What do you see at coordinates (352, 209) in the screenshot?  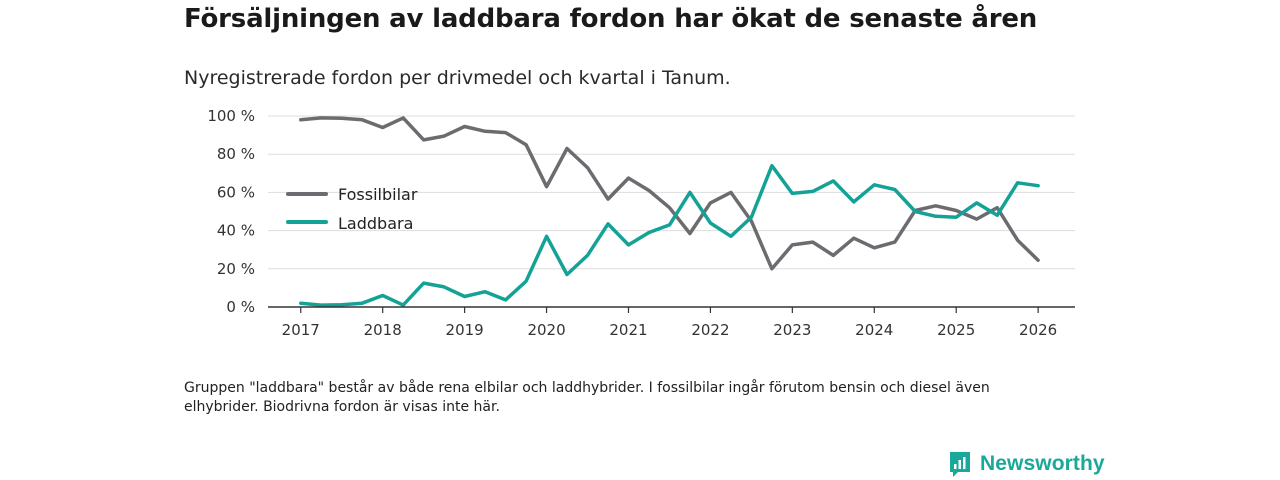 I see `legend: Fossilbilar Laddbara` at bounding box center [352, 209].